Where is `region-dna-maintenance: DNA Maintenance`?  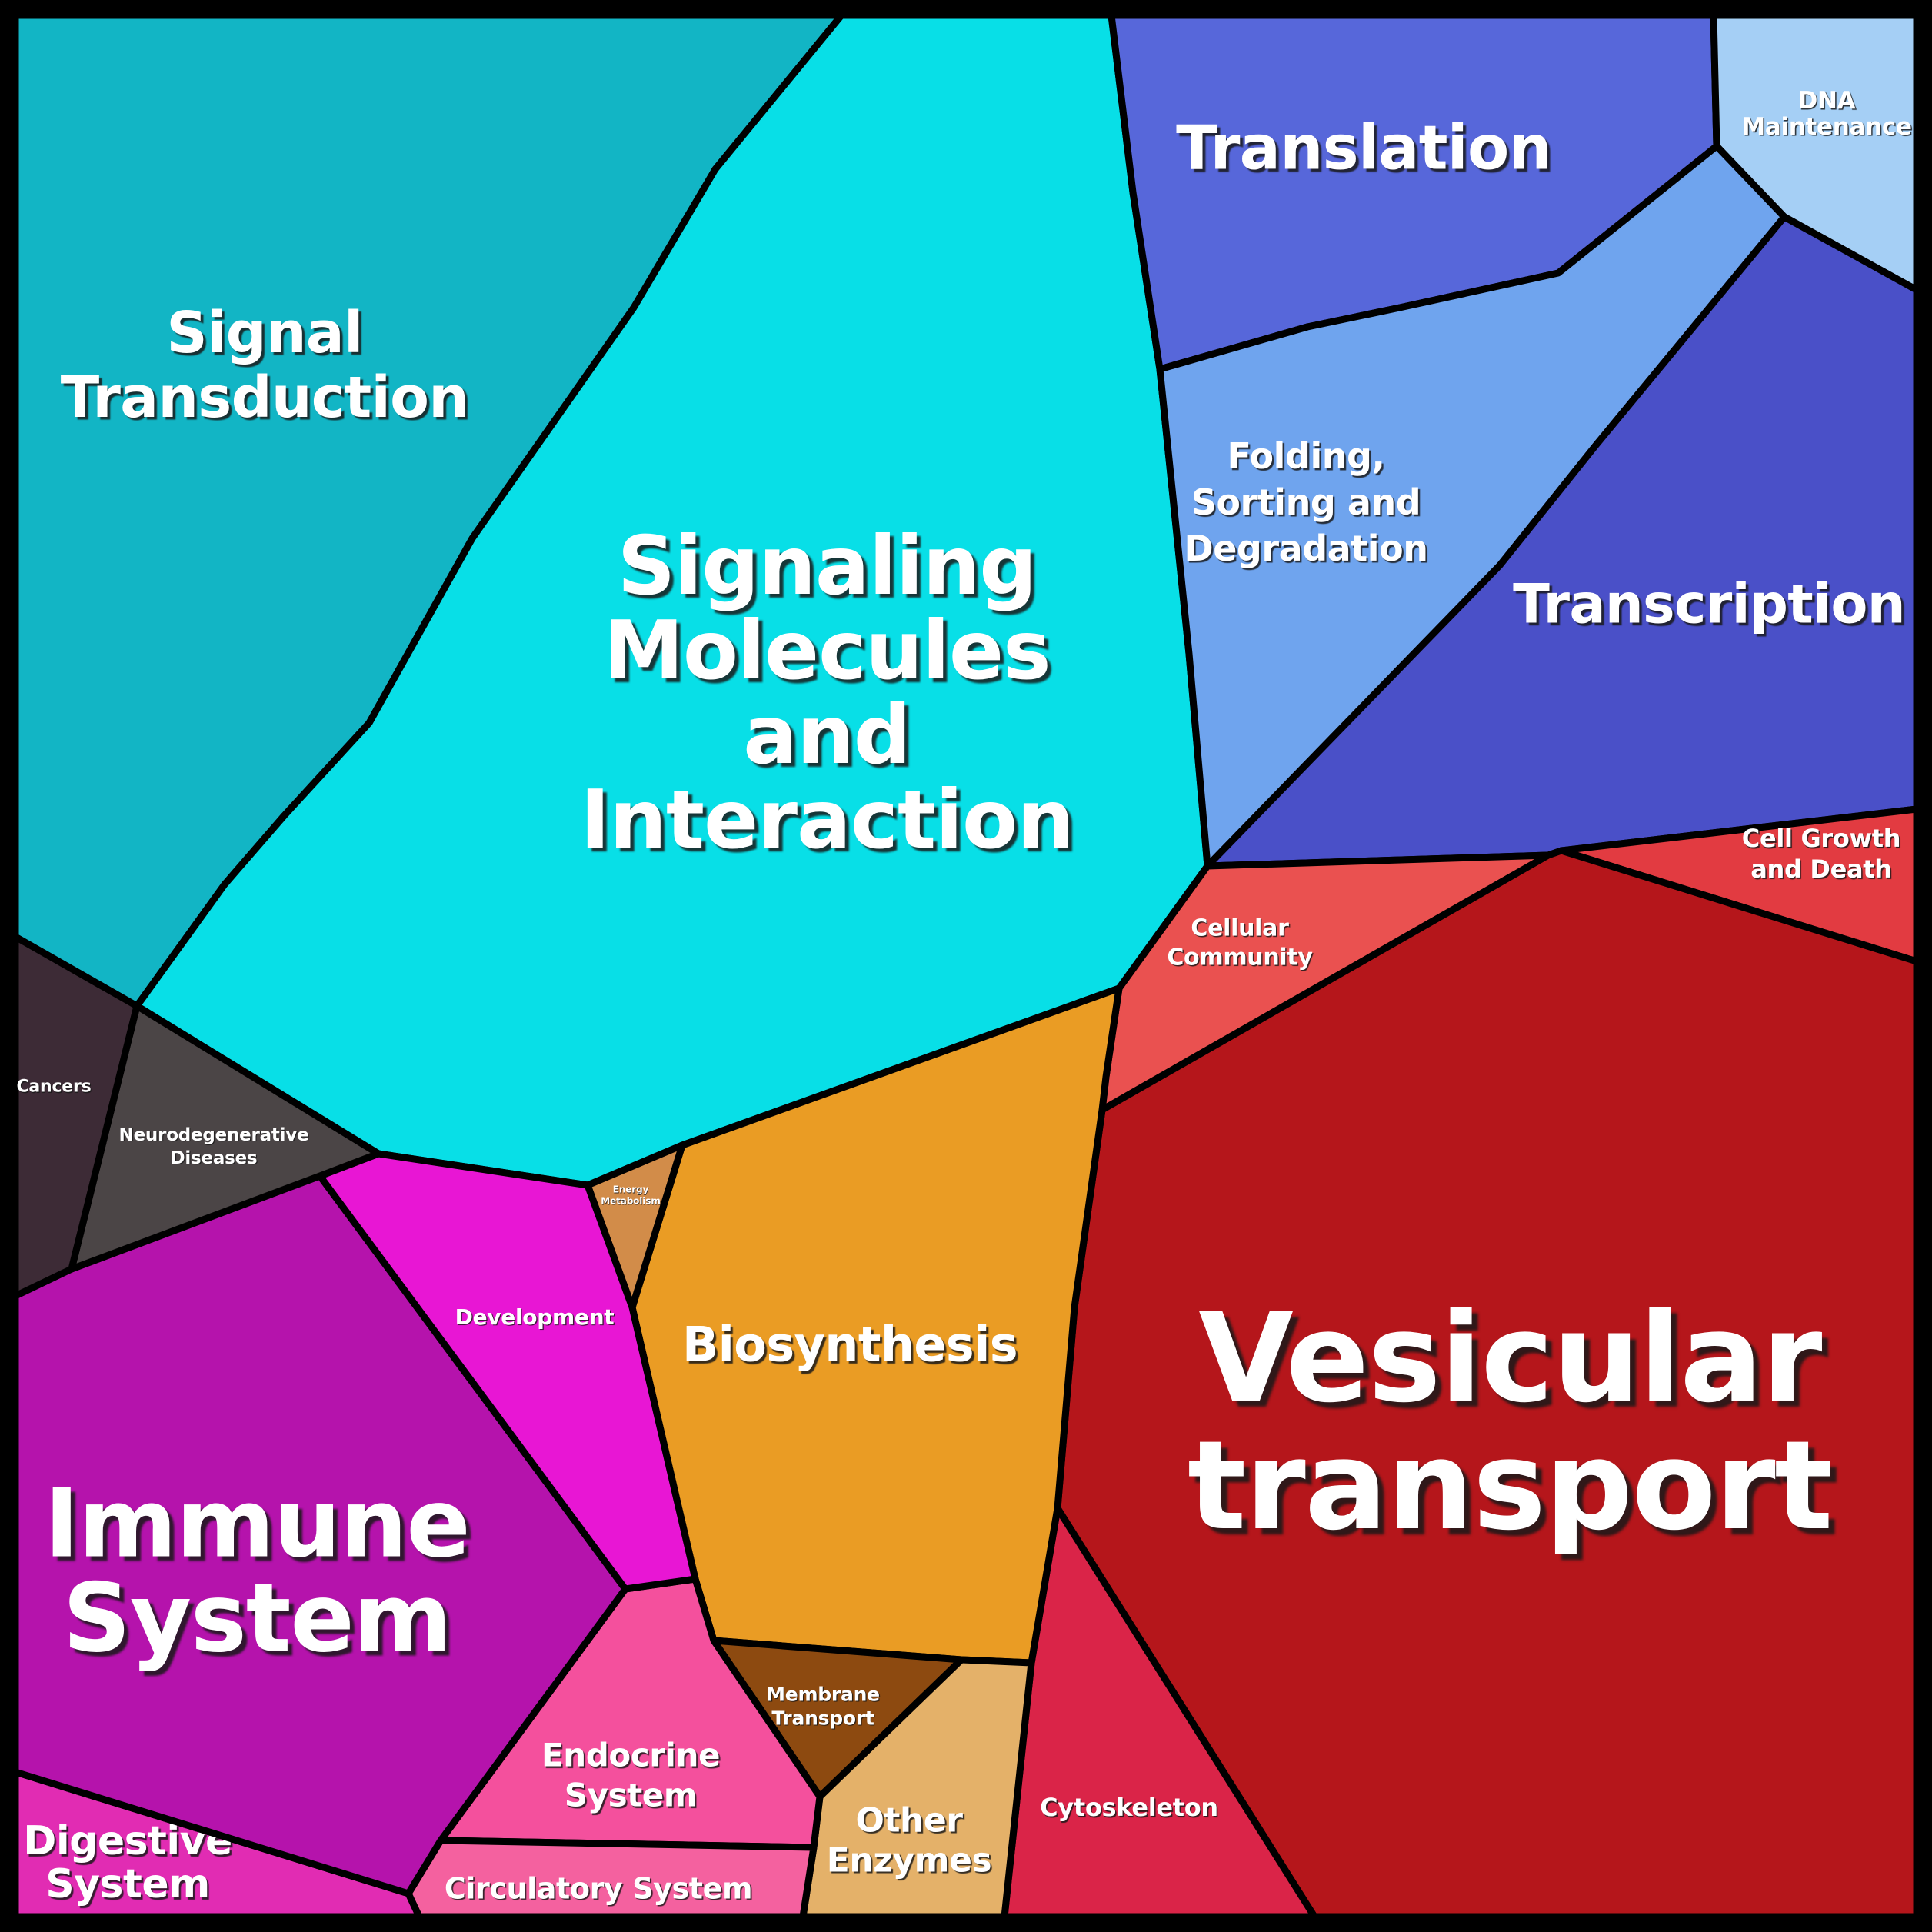
region-dna-maintenance: DNA Maintenance is located at coordinates (1815, 153).